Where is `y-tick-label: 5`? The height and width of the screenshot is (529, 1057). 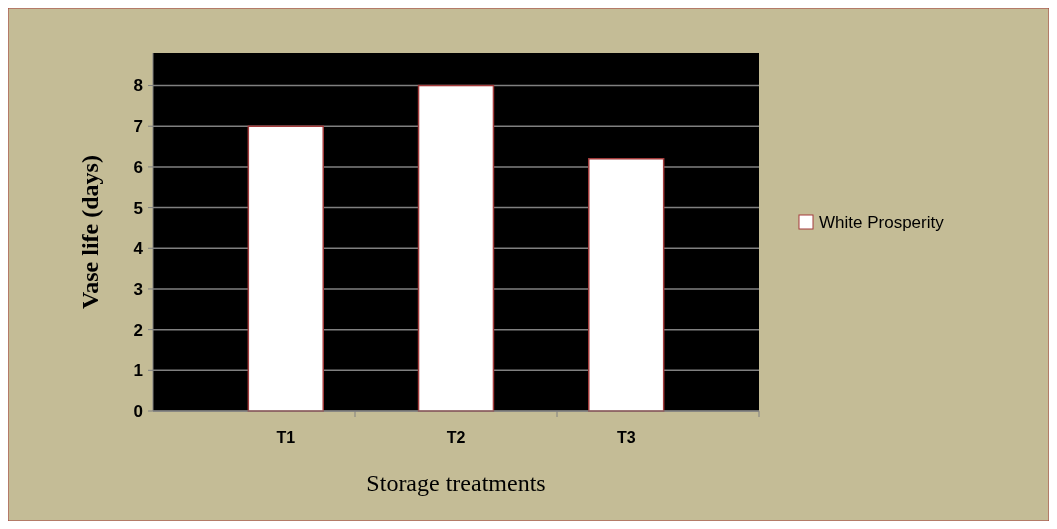
y-tick-label: 5 is located at coordinates (138, 208).